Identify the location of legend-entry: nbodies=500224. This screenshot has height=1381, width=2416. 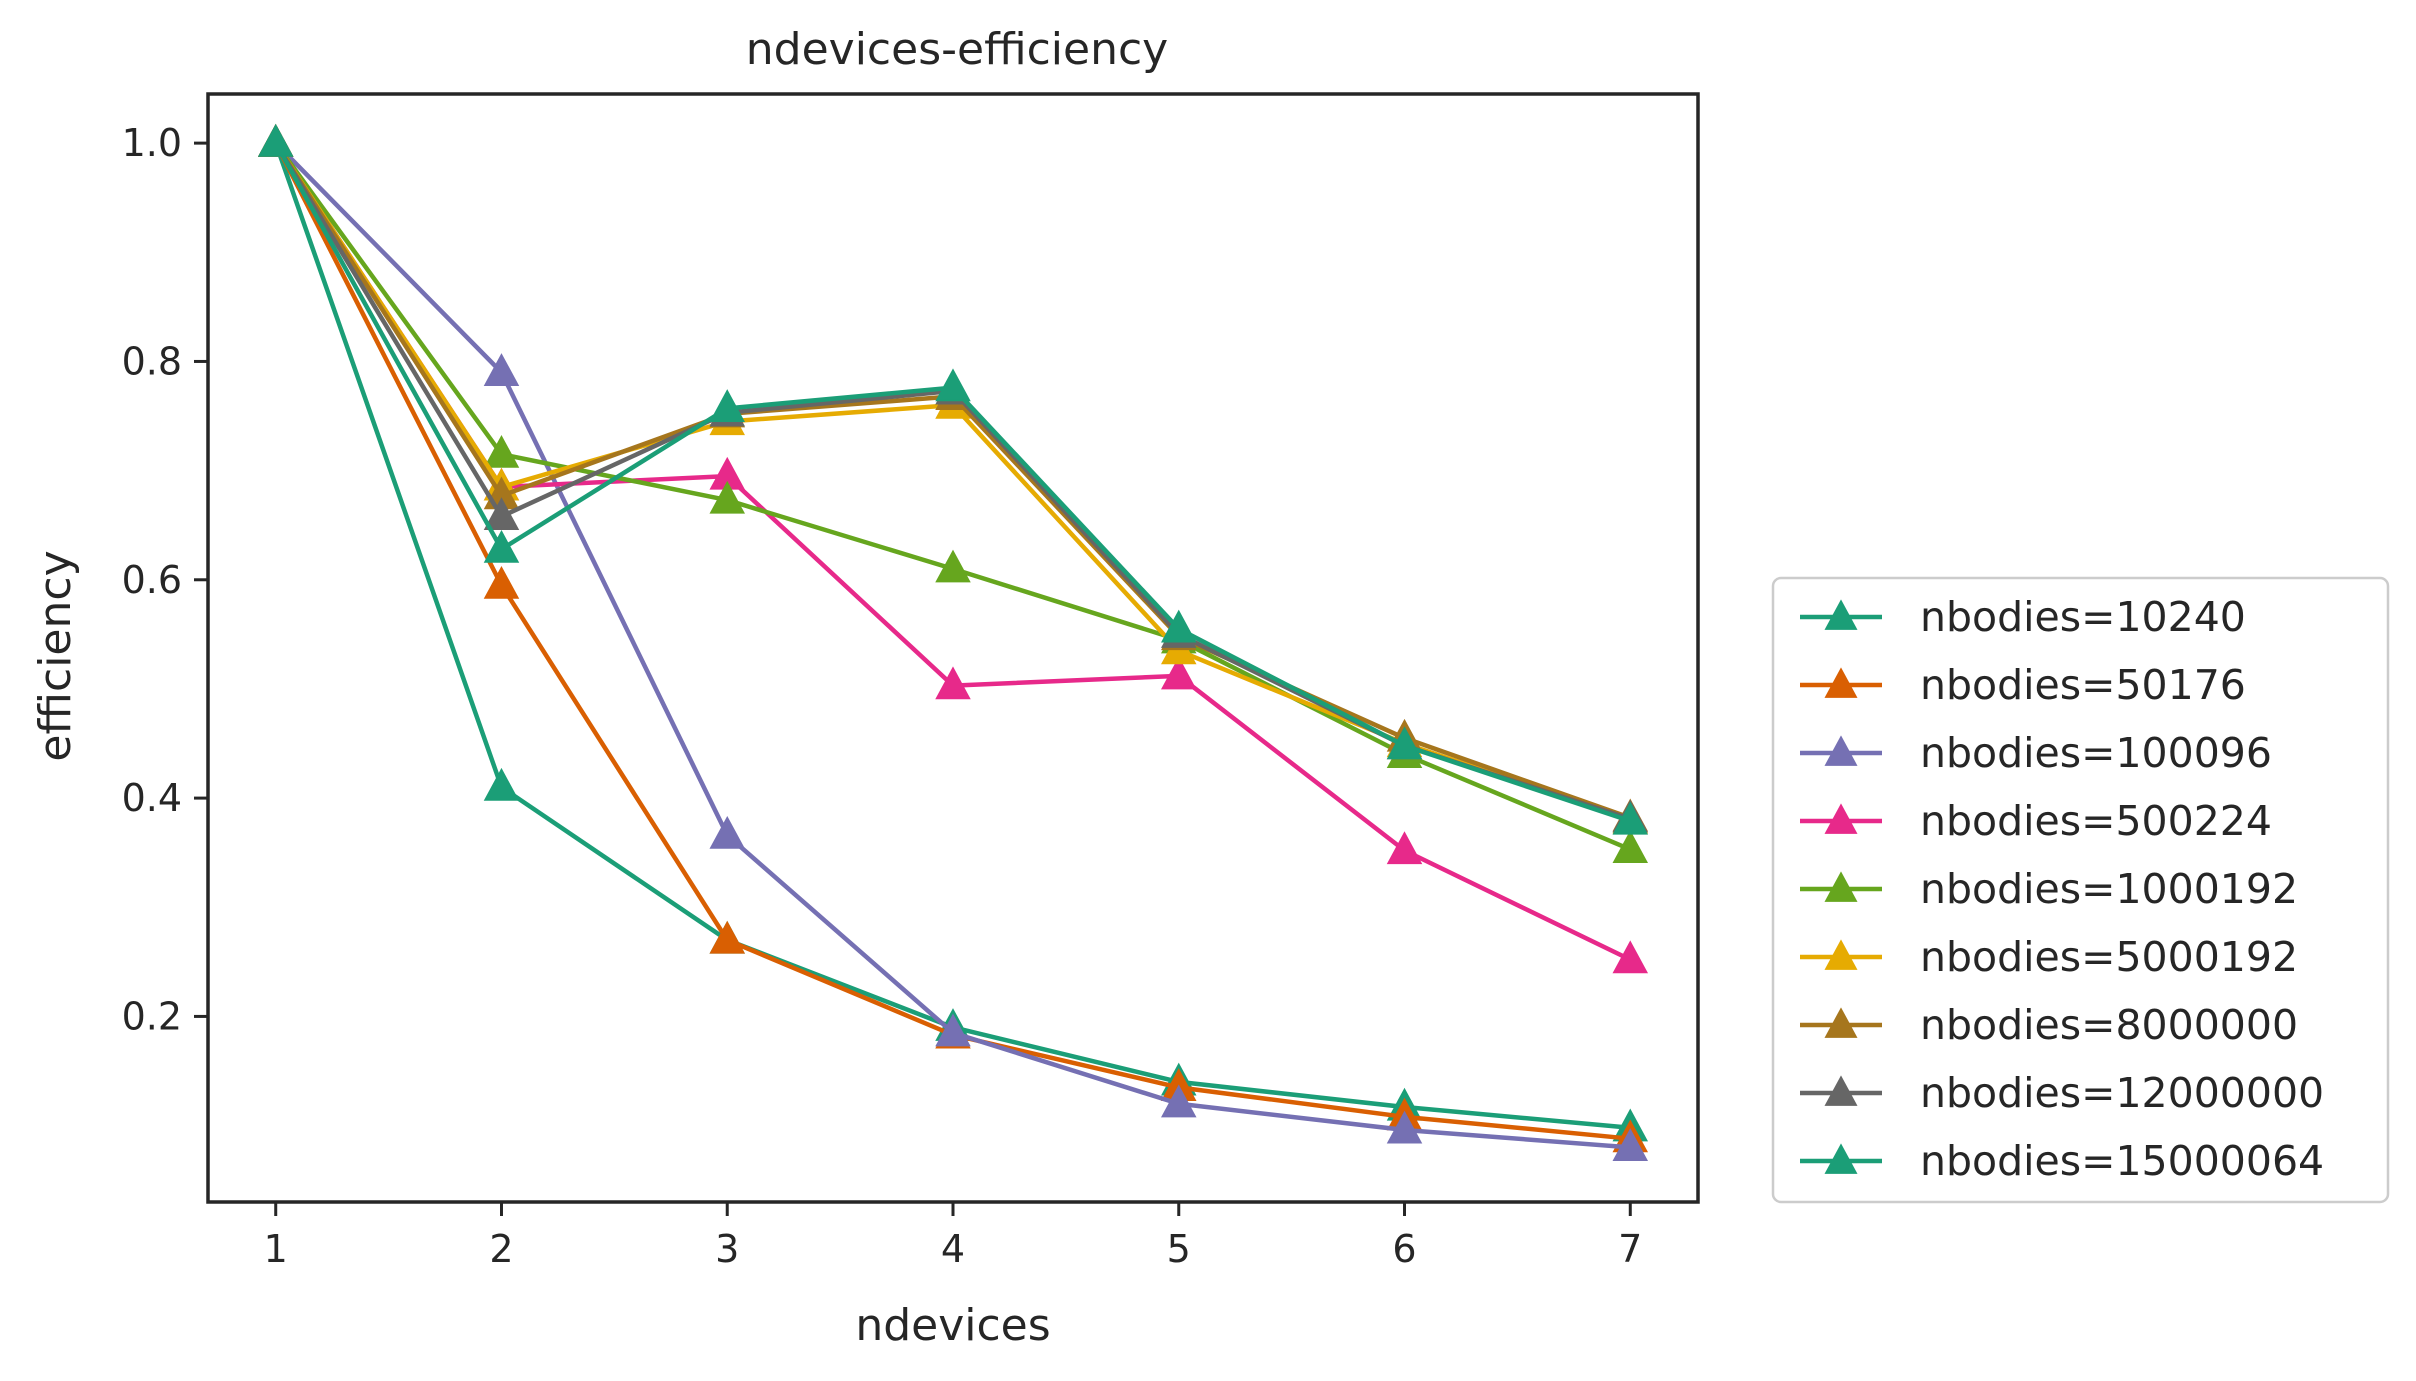
(2036, 821).